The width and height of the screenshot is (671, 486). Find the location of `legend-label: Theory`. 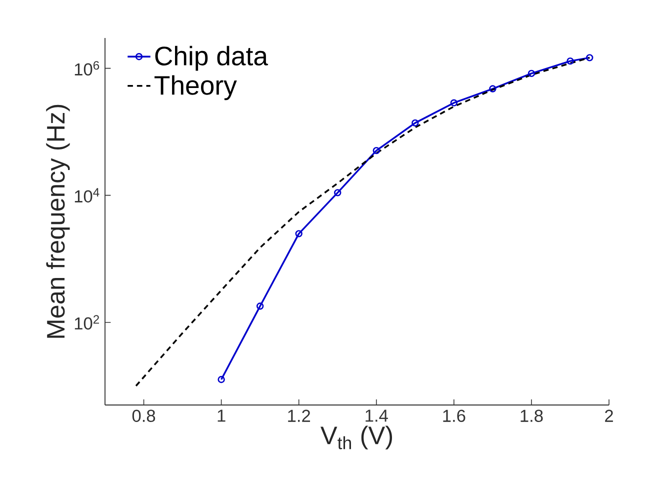

legend-label: Theory is located at coordinates (195, 87).